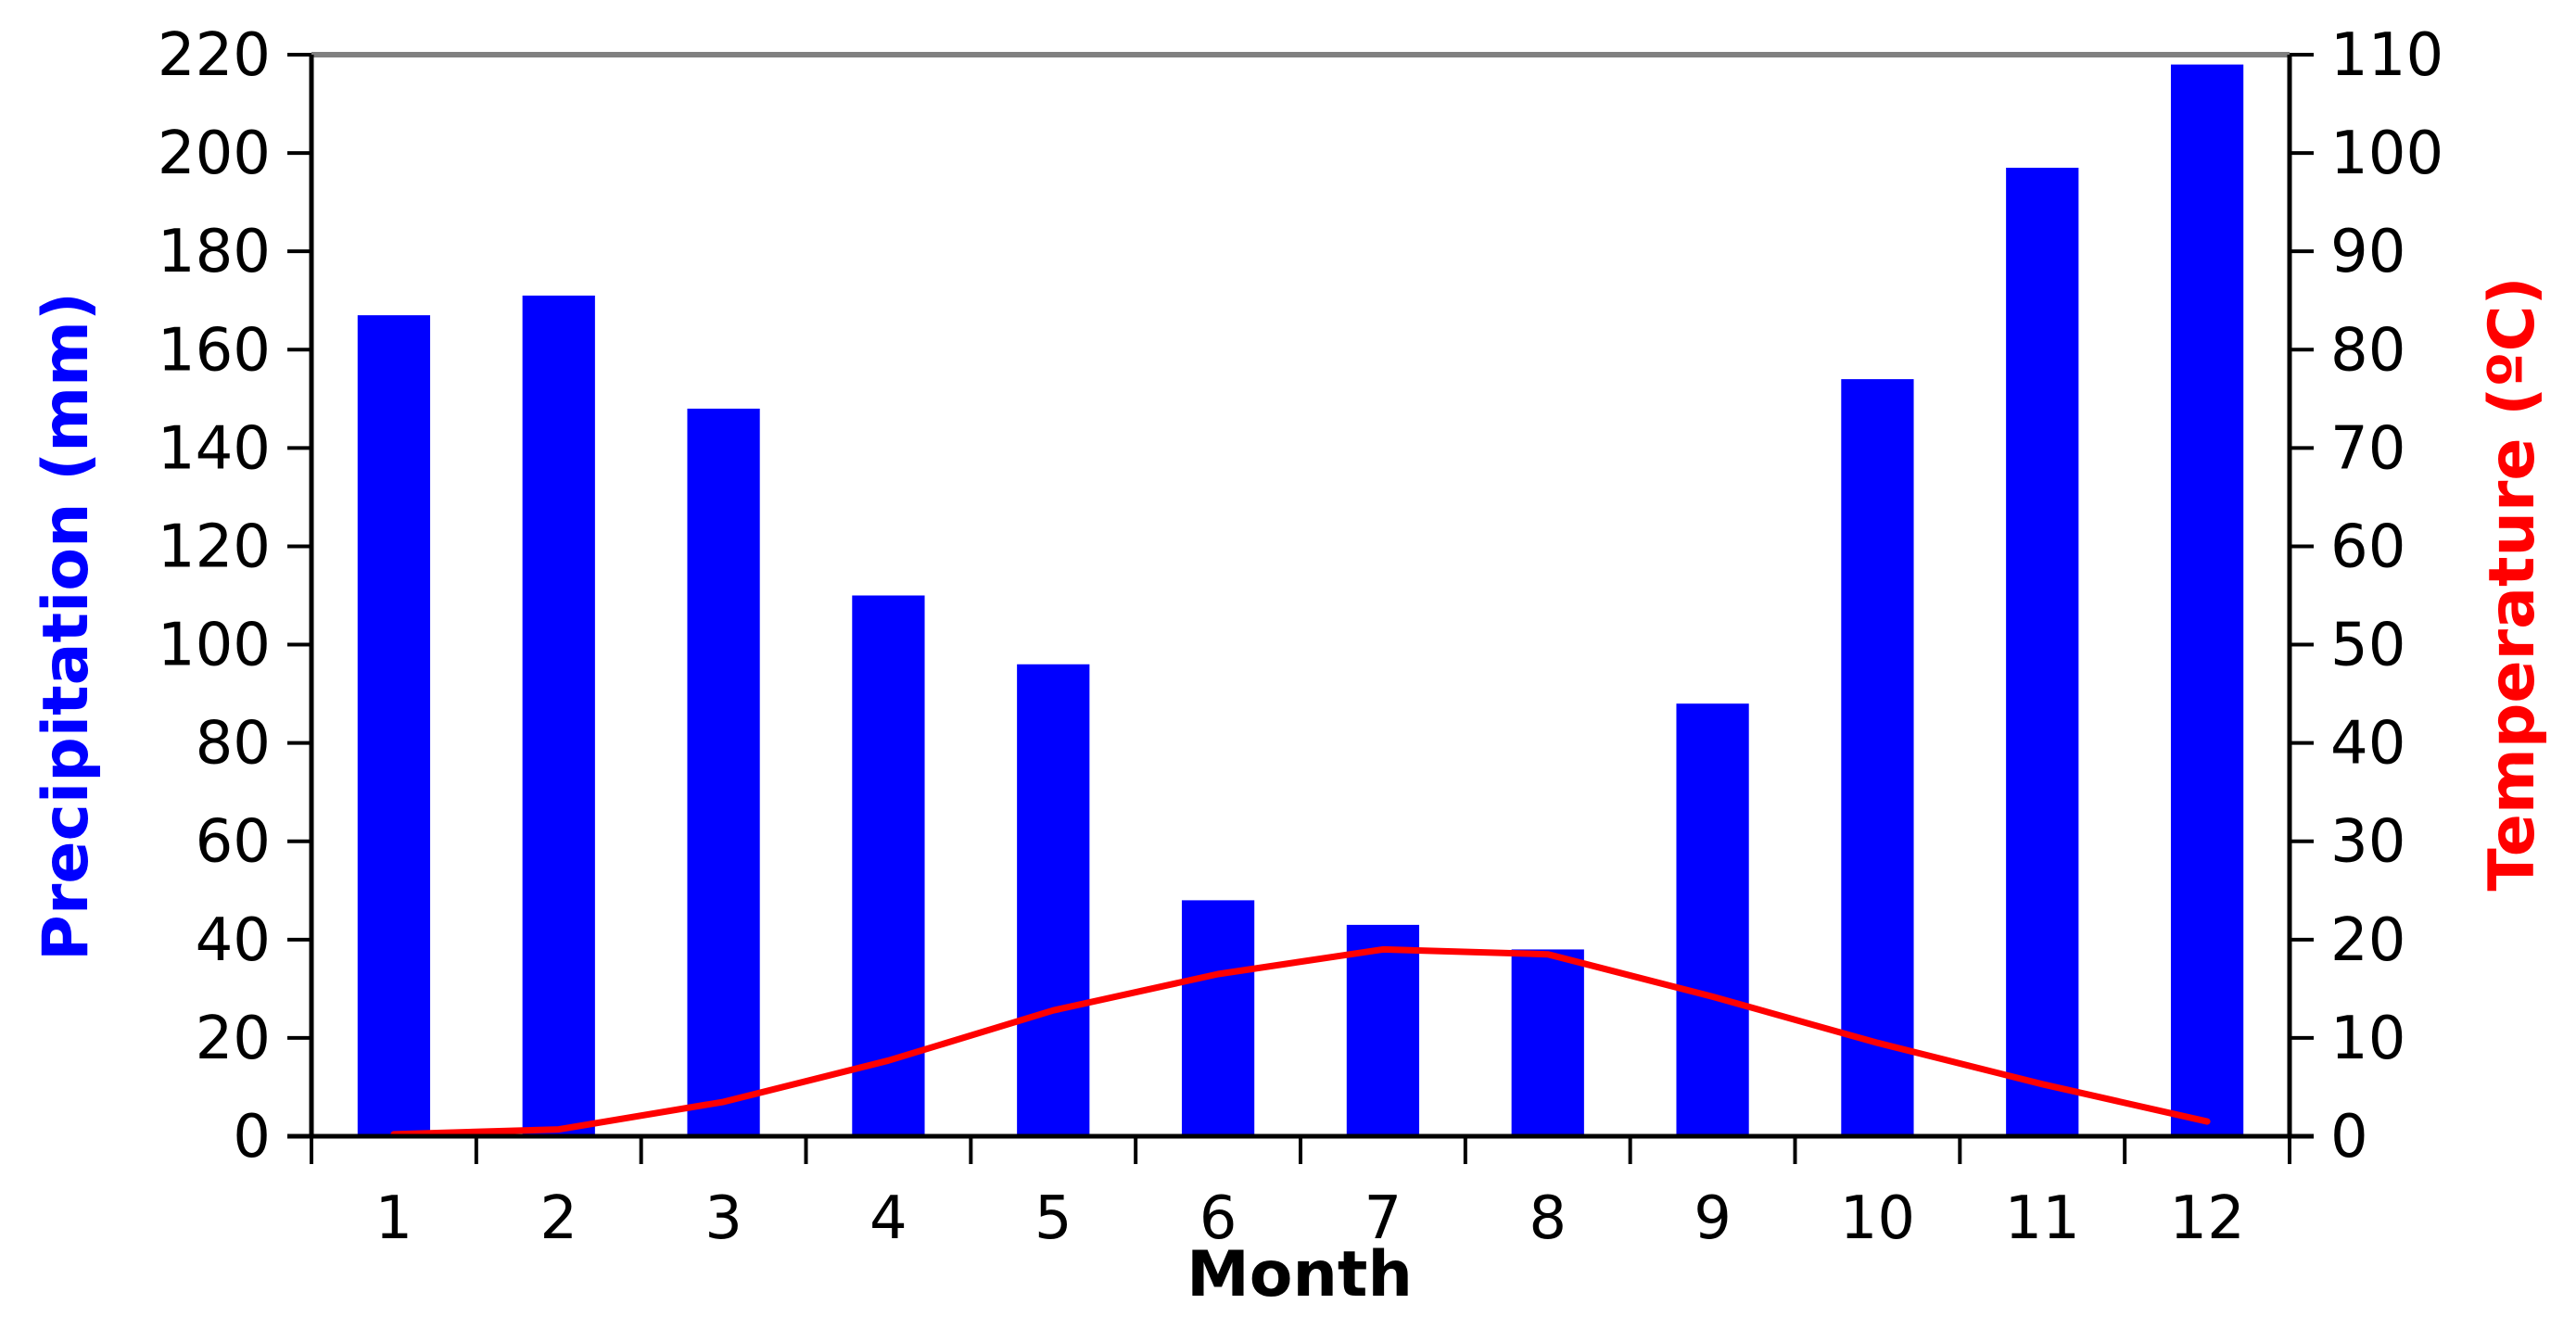  I want to click on y2-tick-label: 20, so click(2367, 940).